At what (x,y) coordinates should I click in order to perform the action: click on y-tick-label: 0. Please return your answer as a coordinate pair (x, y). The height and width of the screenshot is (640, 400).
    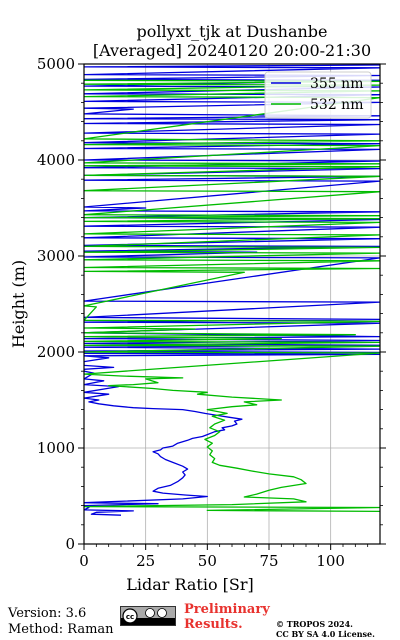
    Looking at the image, I should click on (70, 544).